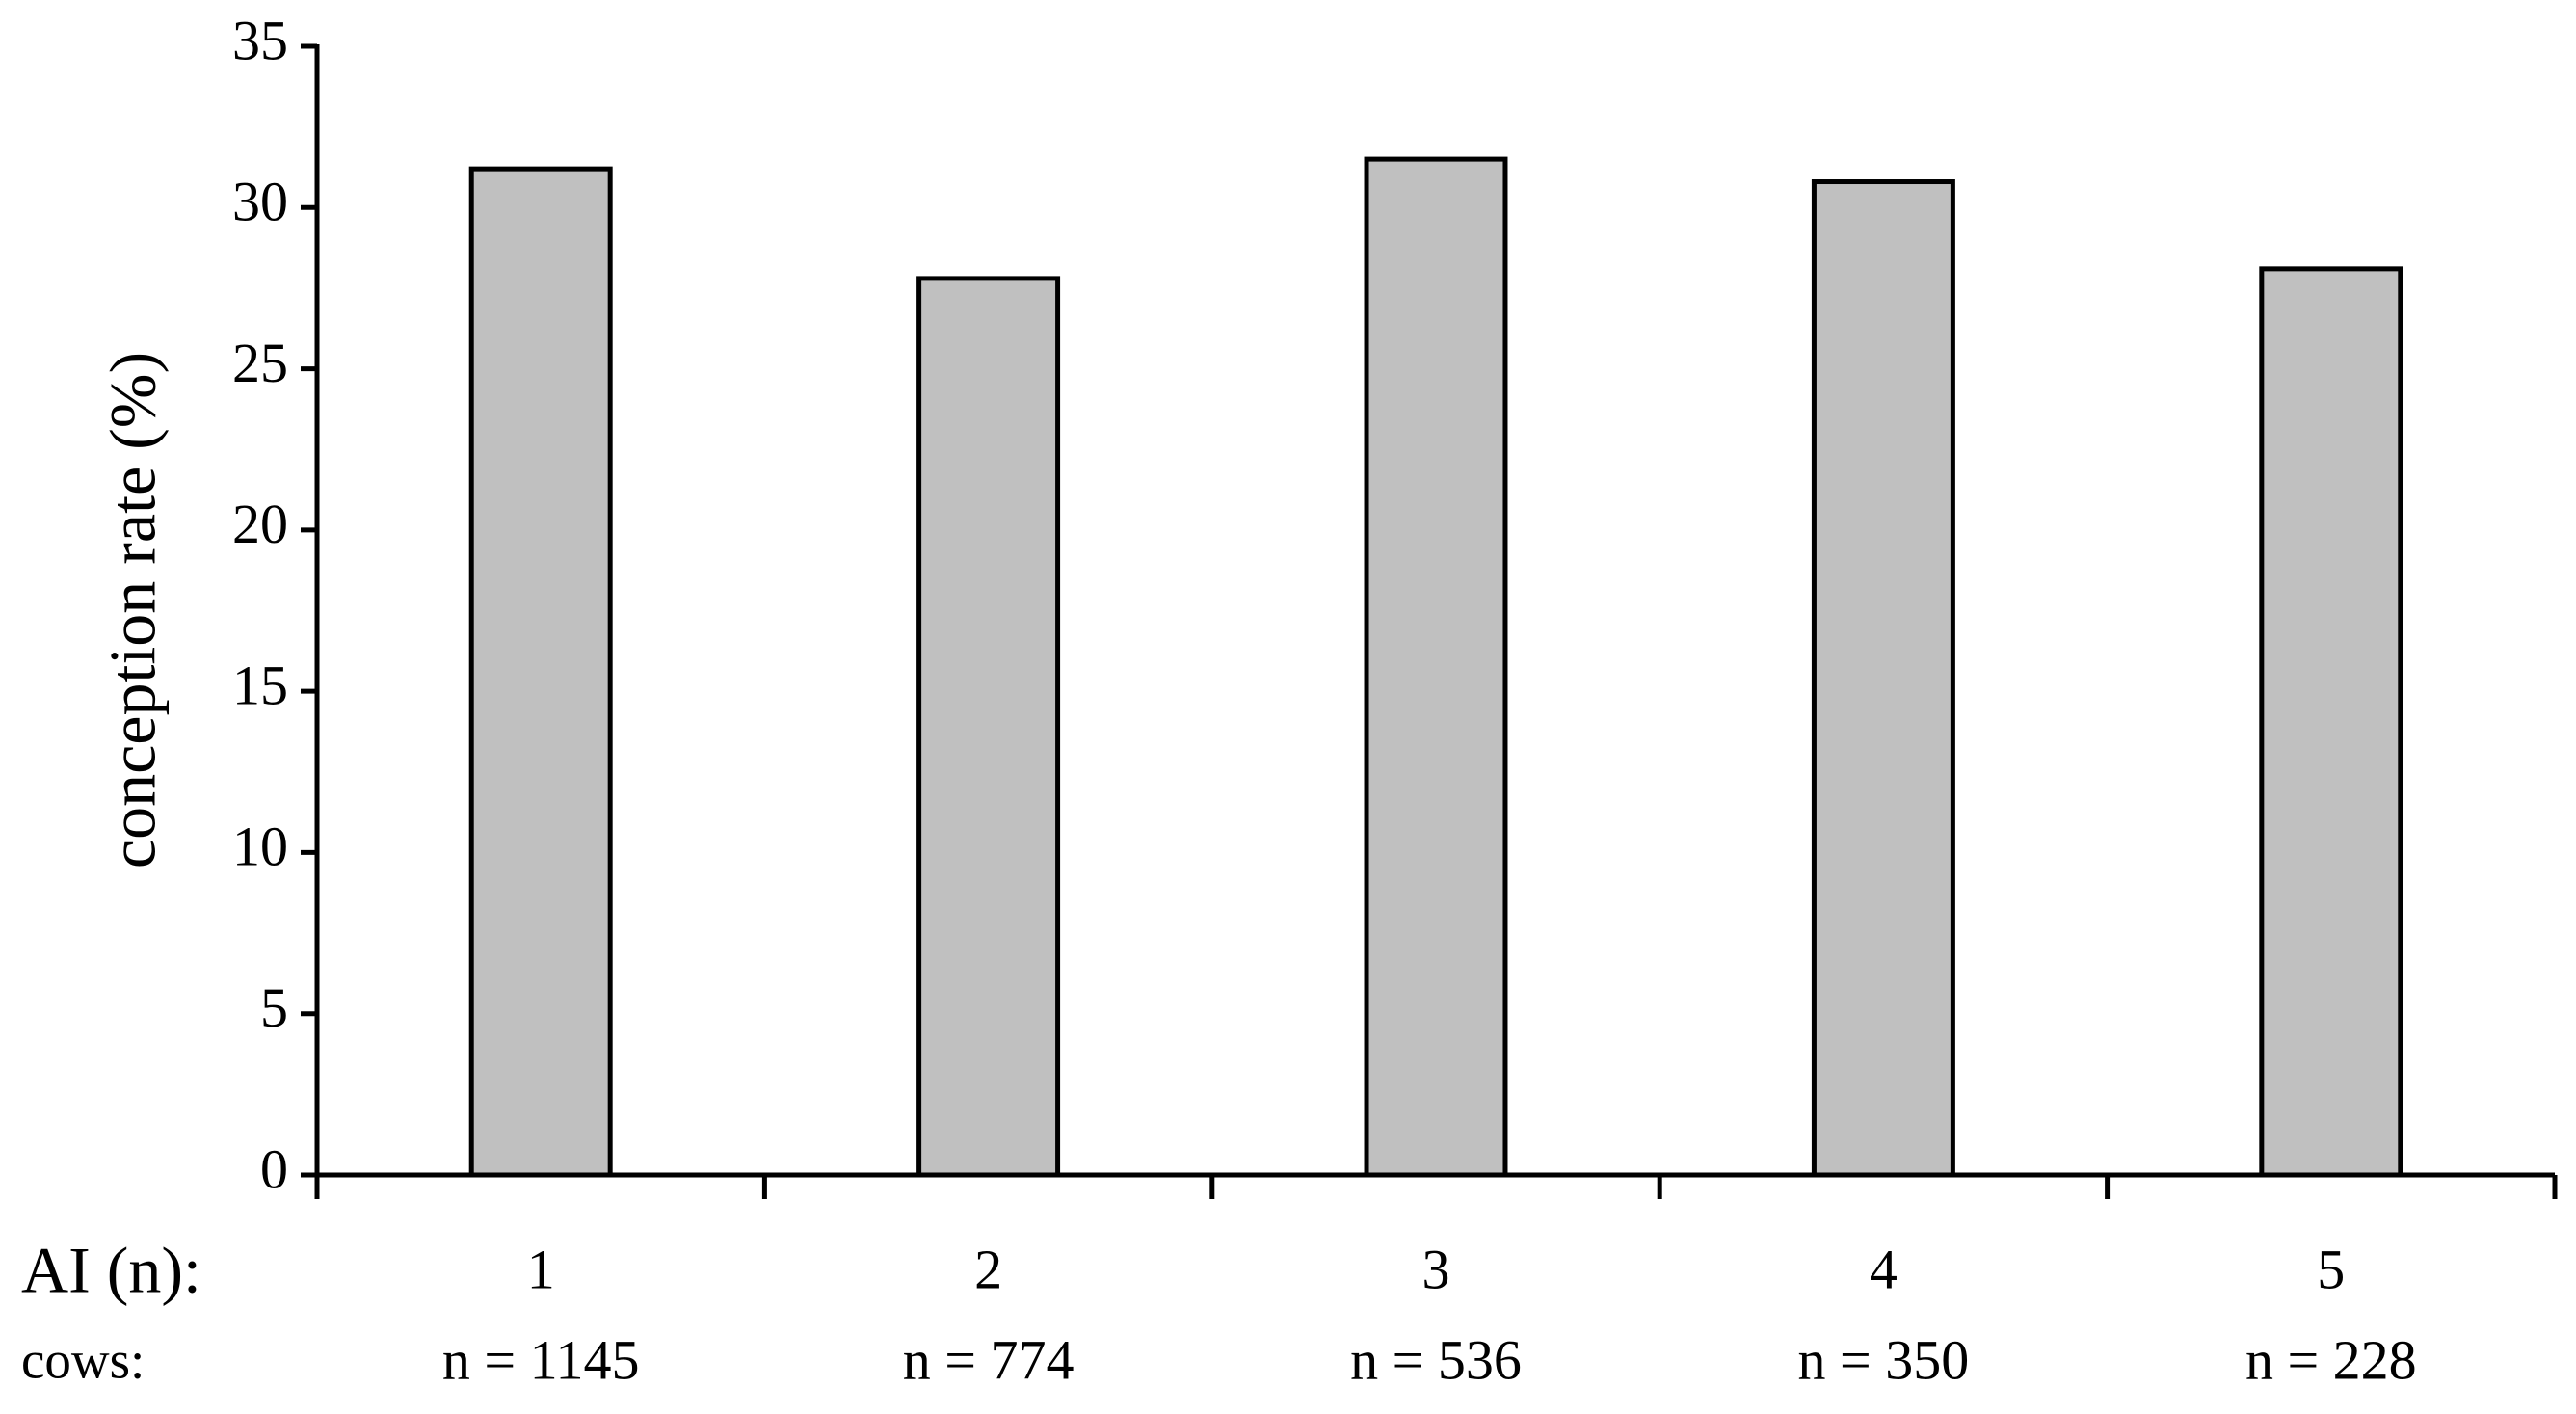 The height and width of the screenshot is (1414, 2576). What do you see at coordinates (274, 1007) in the screenshot?
I see `y-tick-label: 5` at bounding box center [274, 1007].